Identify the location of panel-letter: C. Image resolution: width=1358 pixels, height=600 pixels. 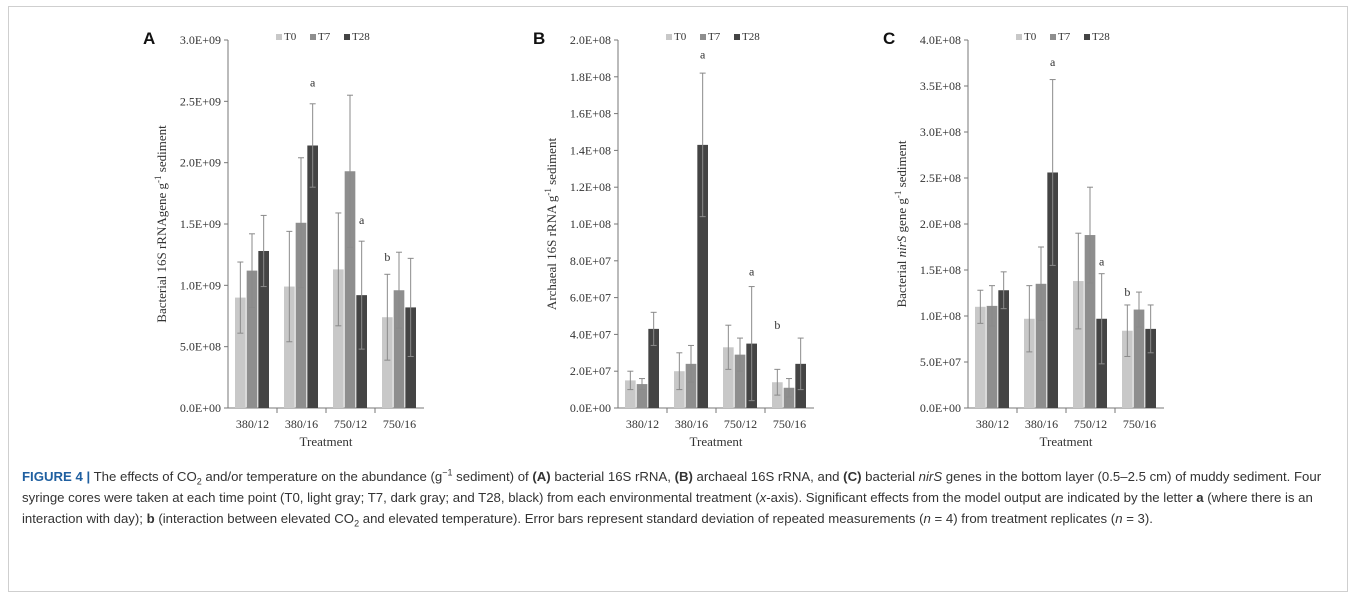
(889, 38).